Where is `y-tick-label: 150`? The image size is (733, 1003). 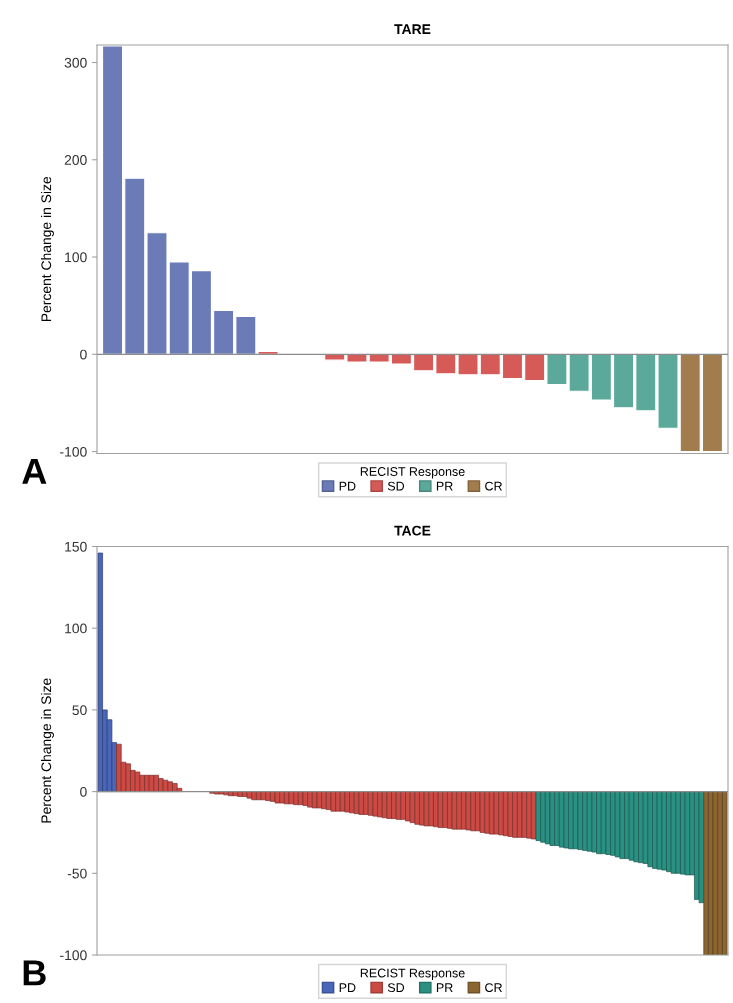
y-tick-label: 150 is located at coordinates (76, 546).